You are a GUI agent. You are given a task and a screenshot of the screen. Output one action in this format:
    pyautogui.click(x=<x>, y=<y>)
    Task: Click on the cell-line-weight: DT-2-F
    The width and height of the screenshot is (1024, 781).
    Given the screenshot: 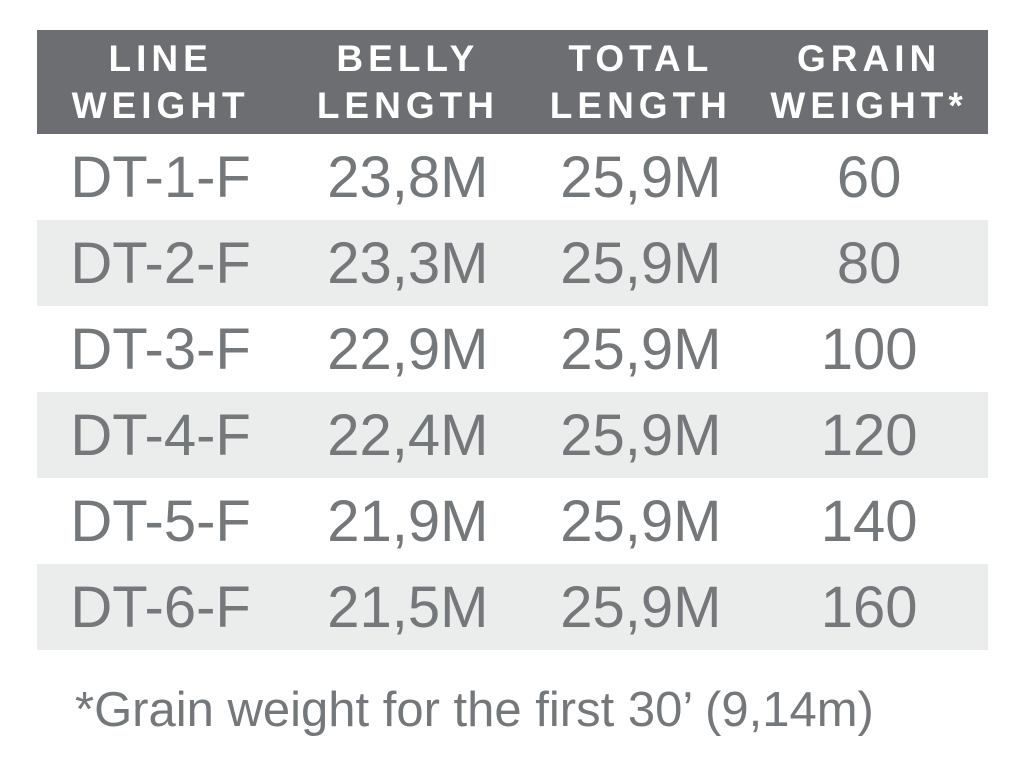 What is the action you would take?
    pyautogui.click(x=160, y=263)
    